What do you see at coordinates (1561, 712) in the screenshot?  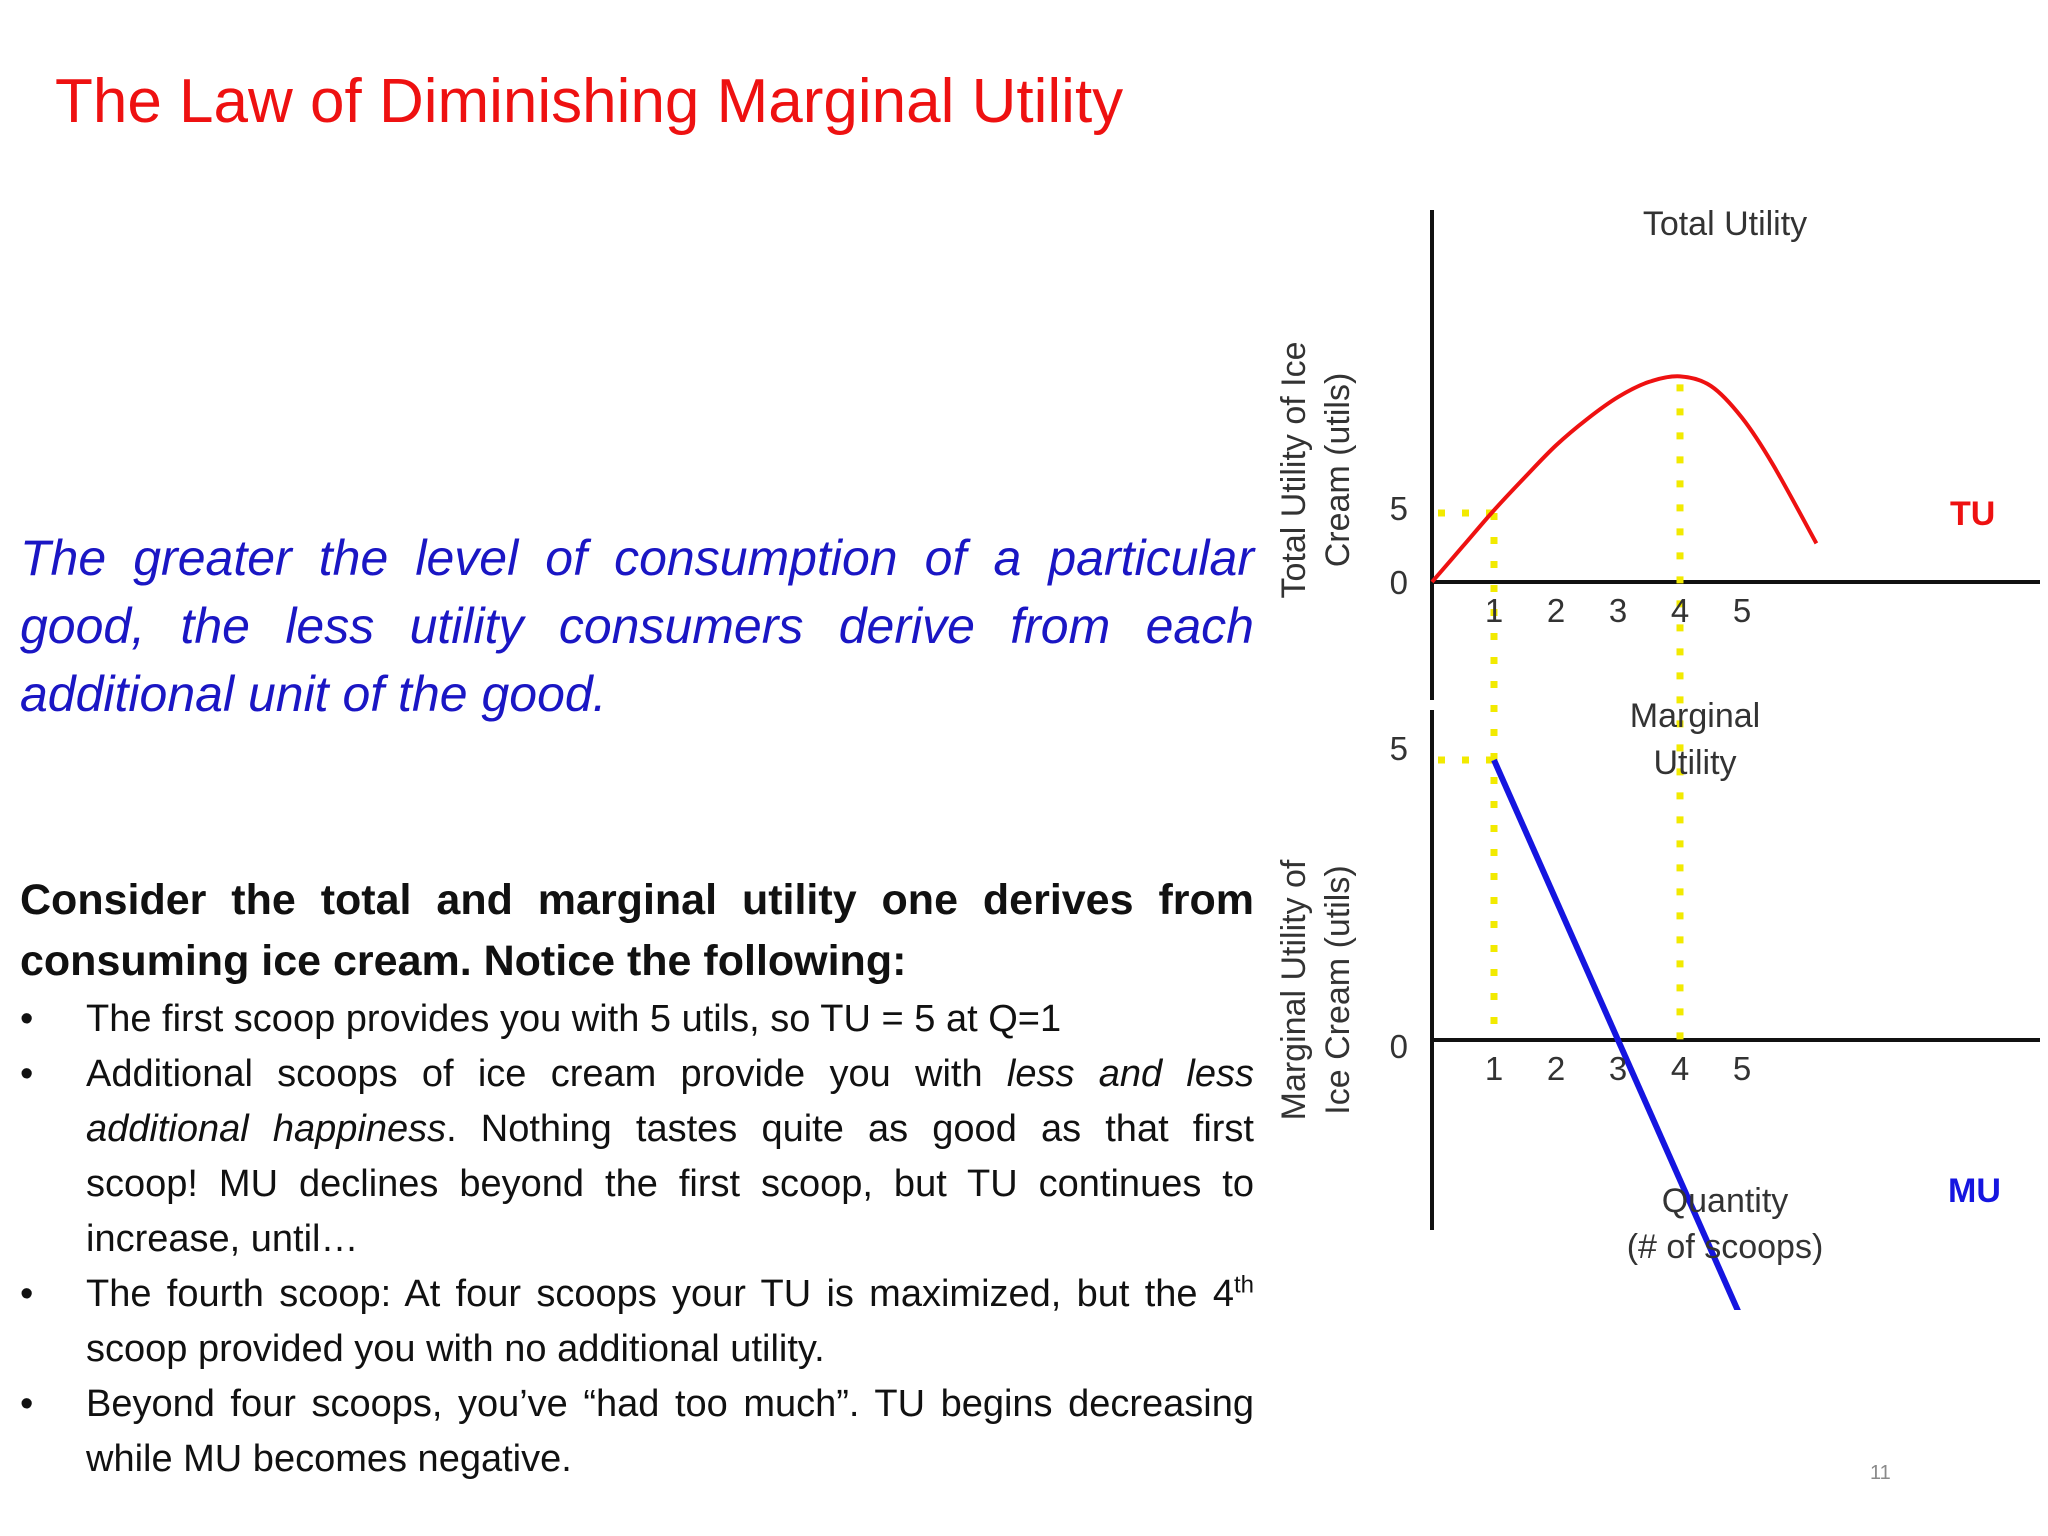 I see `reference-lines` at bounding box center [1561, 712].